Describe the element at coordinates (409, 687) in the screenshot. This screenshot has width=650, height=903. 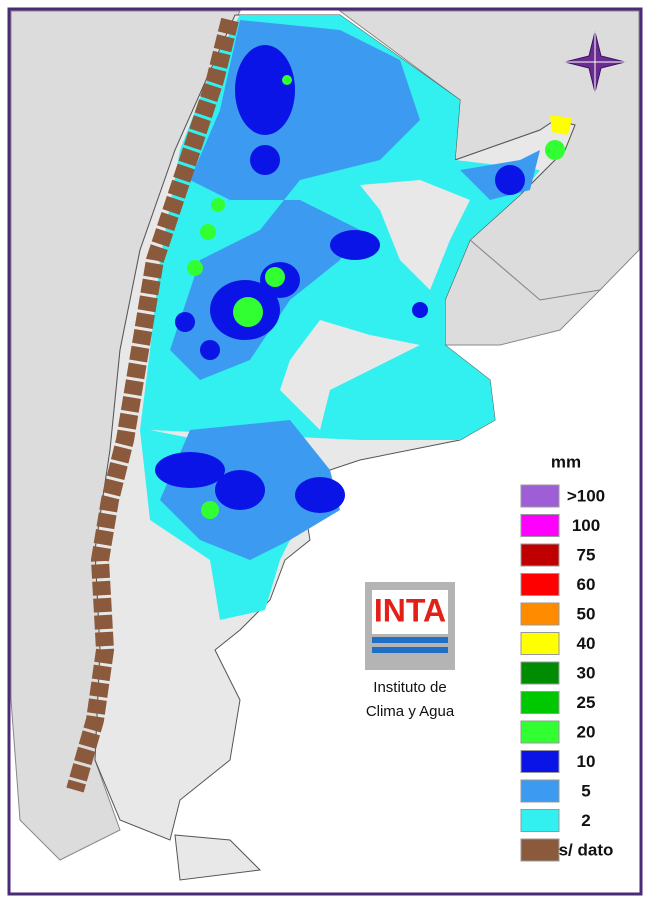
I see `logo-line: Instituto de` at that location.